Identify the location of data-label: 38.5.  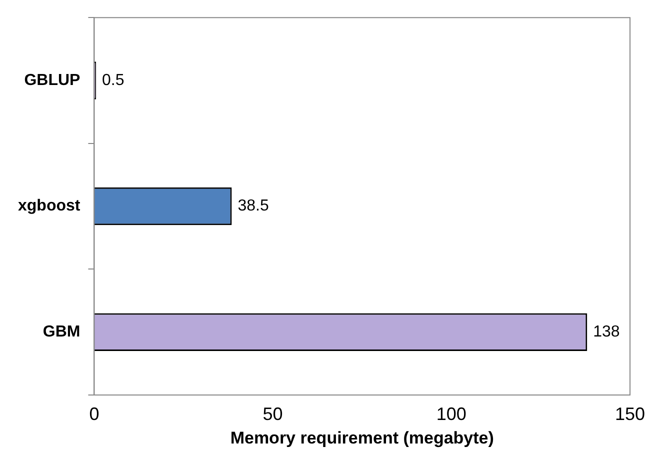
(253, 206).